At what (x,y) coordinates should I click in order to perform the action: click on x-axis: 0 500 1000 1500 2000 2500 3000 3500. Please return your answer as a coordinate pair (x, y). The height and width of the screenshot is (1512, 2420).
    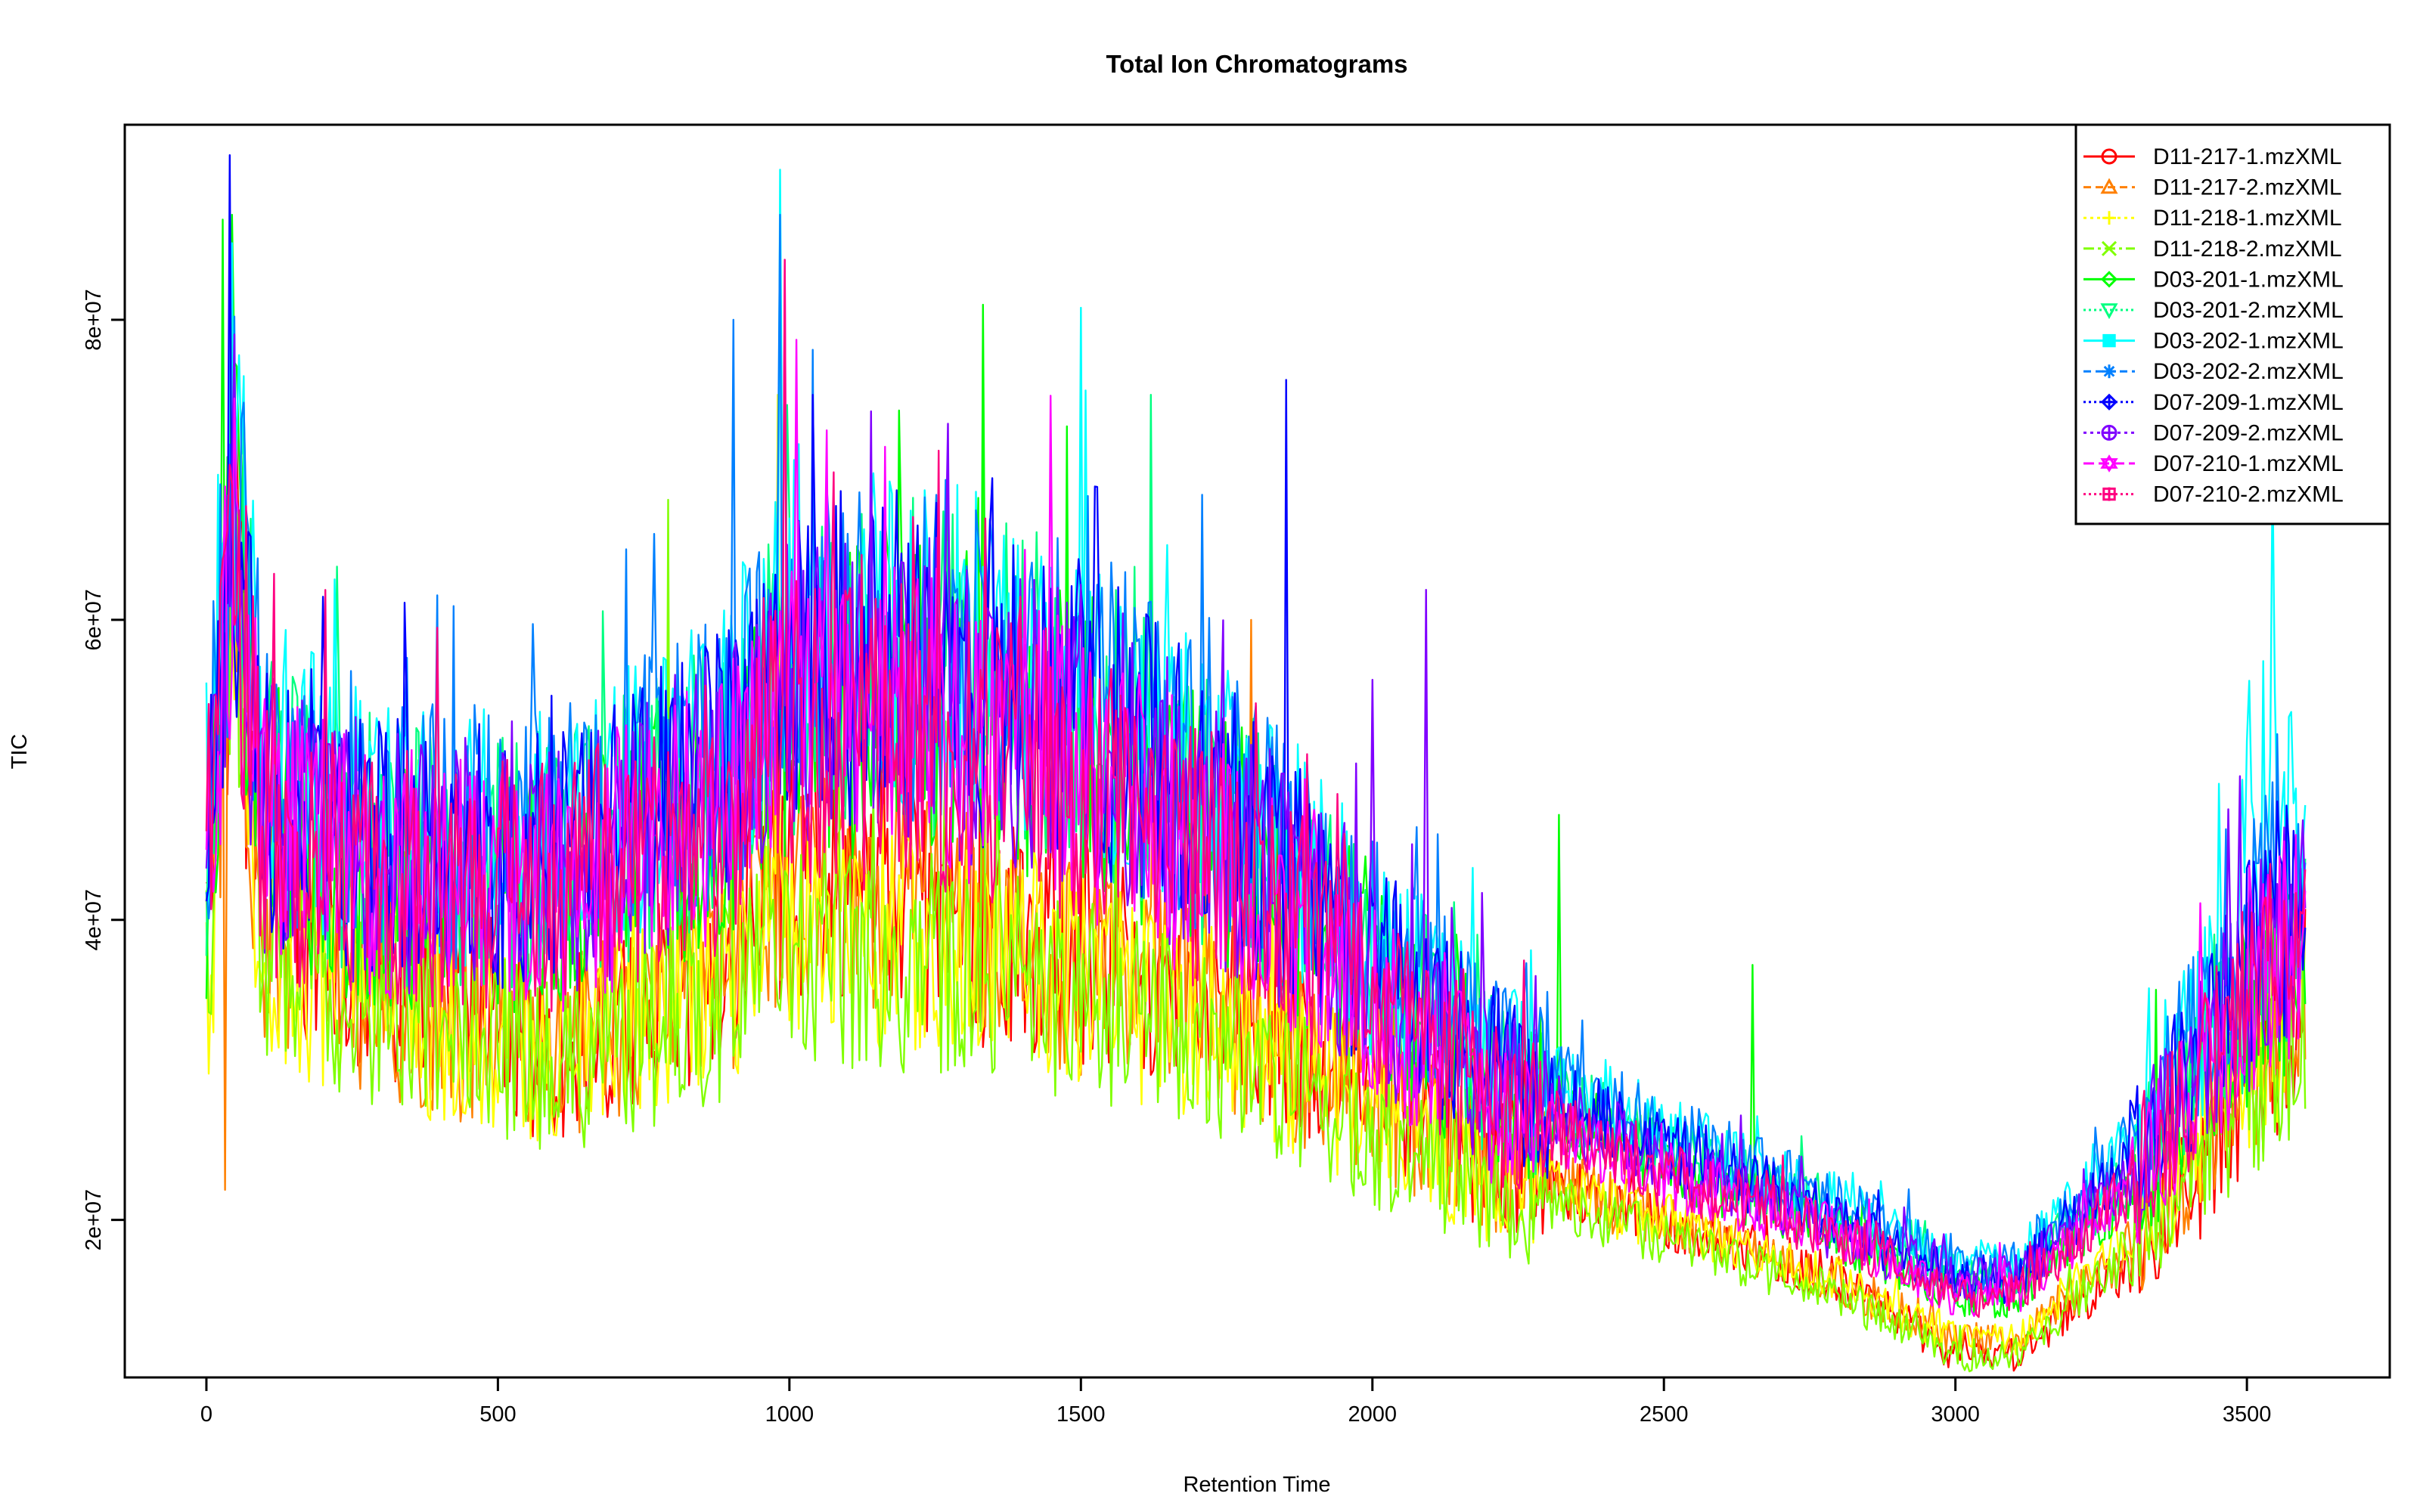
    Looking at the image, I should click on (1236, 1401).